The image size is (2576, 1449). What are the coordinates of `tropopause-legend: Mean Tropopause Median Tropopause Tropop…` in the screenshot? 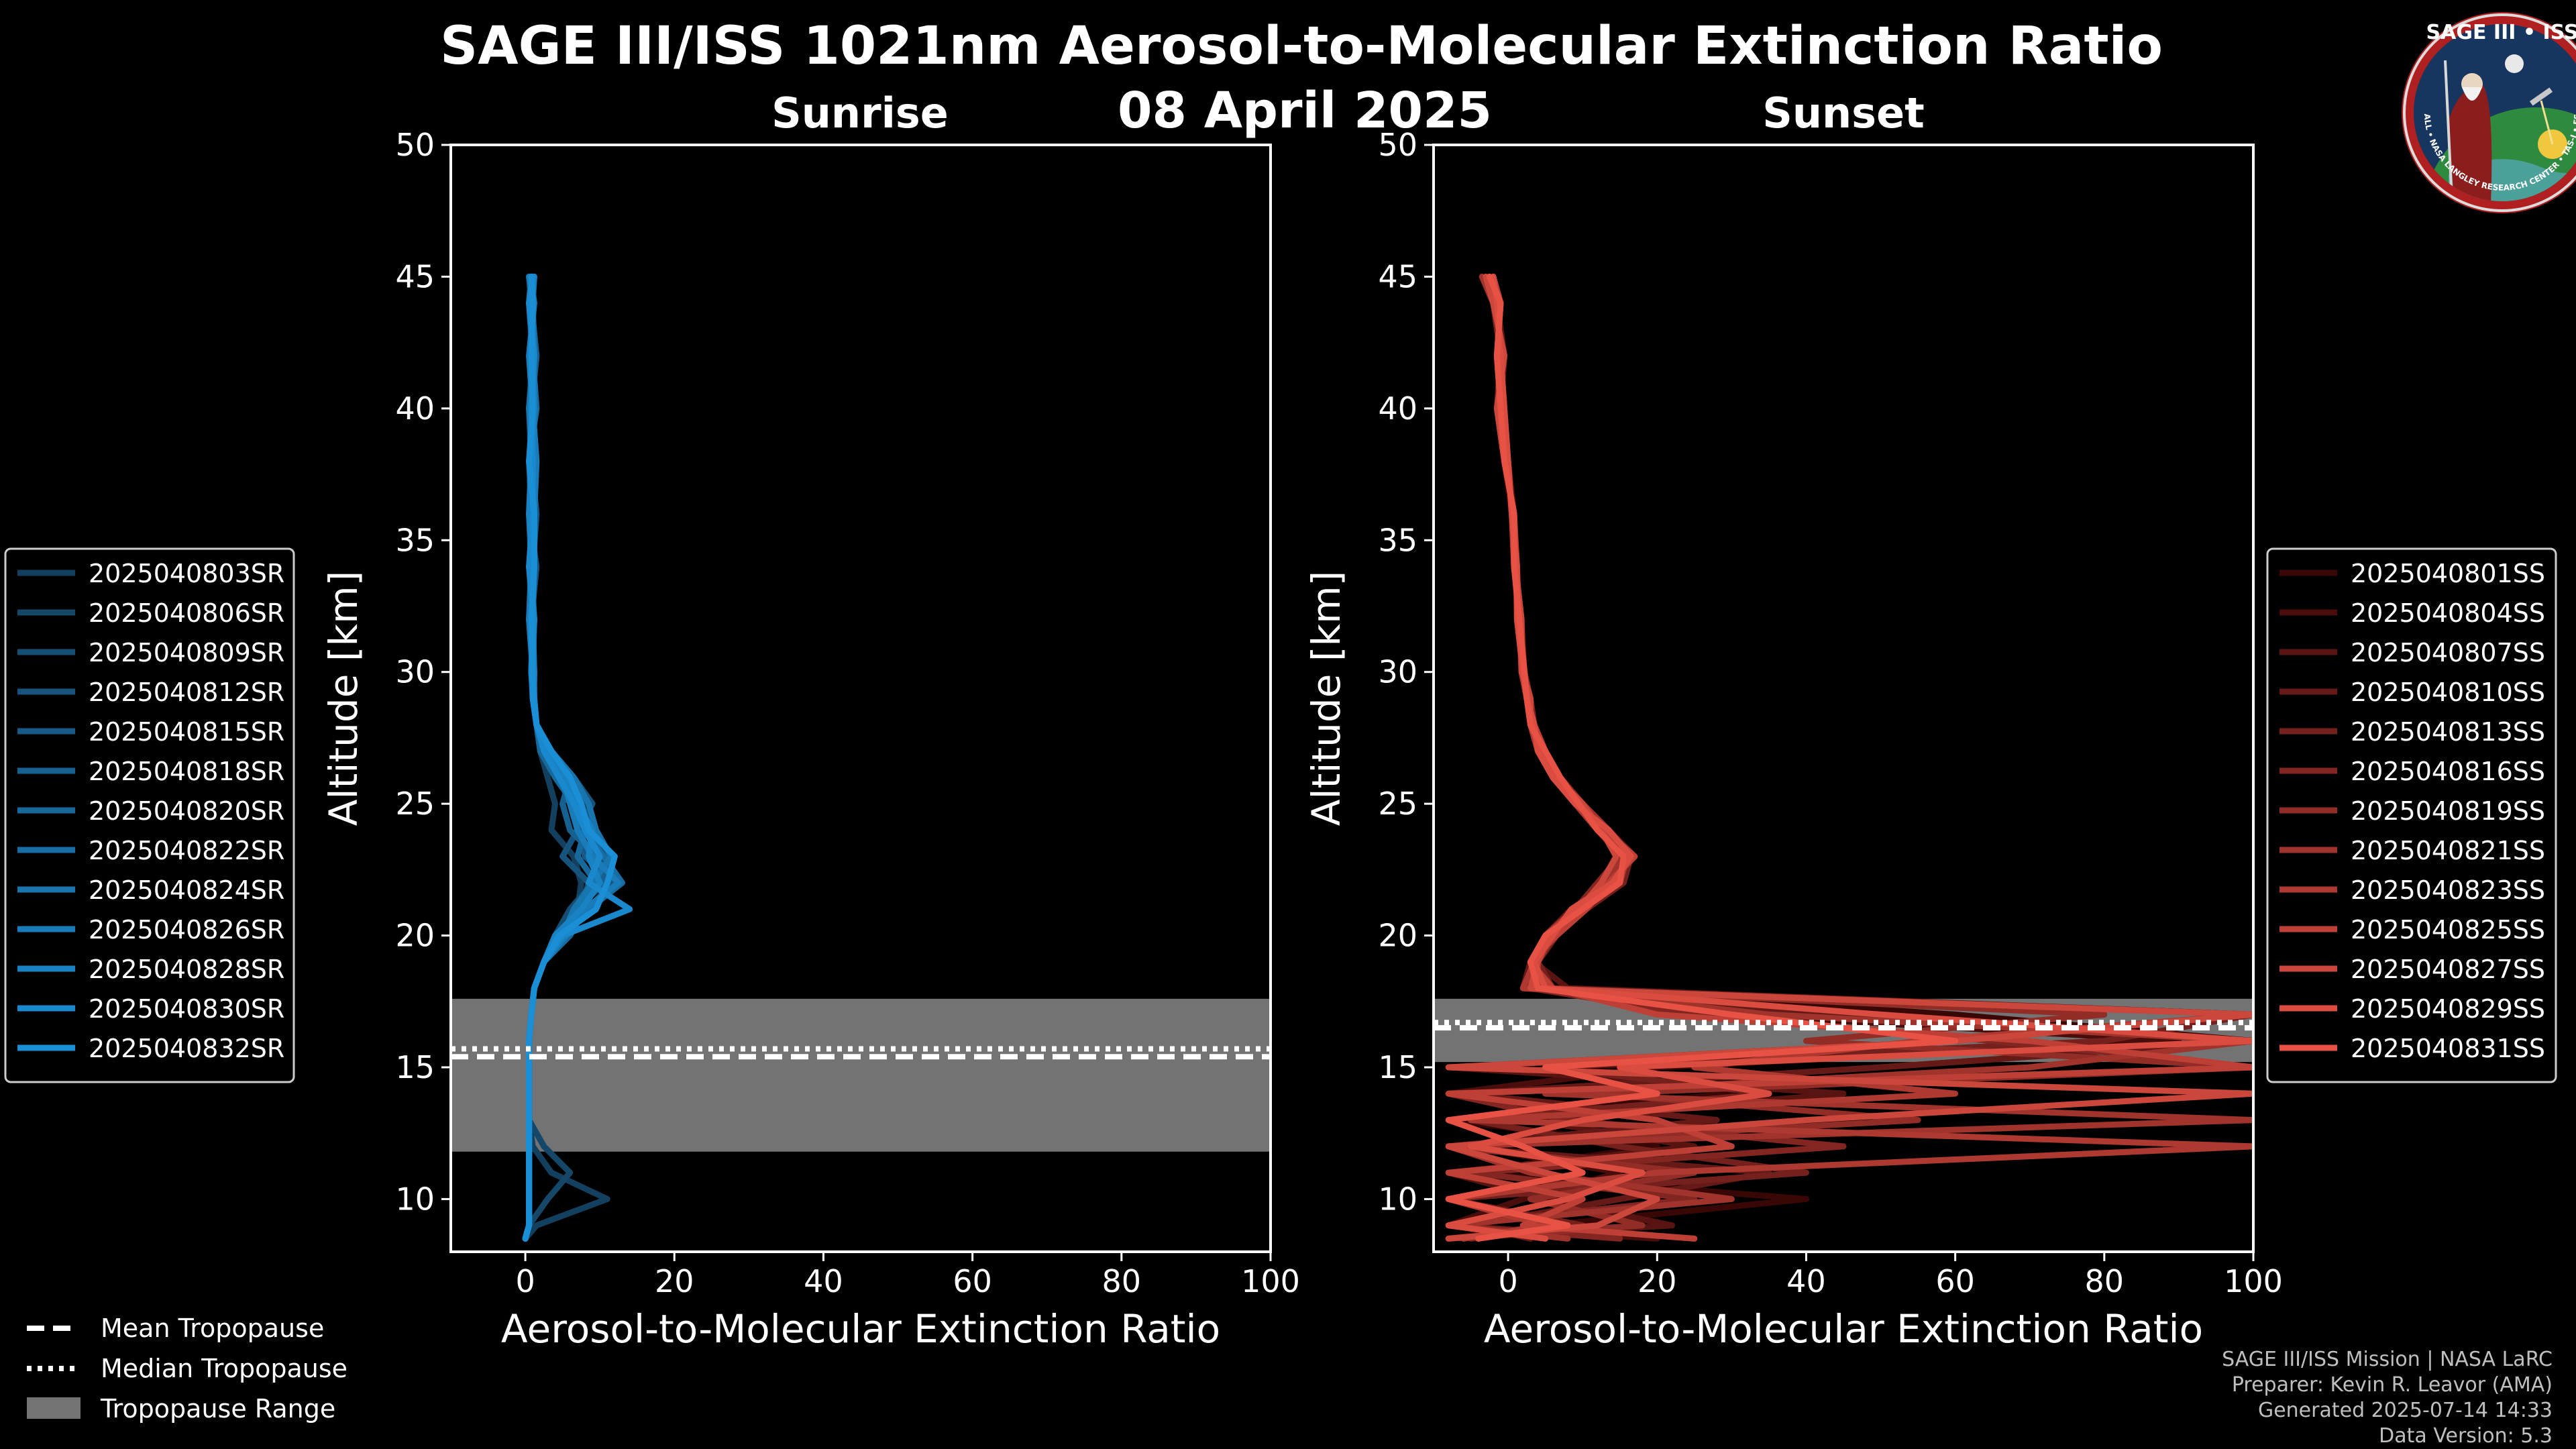 It's located at (187, 1368).